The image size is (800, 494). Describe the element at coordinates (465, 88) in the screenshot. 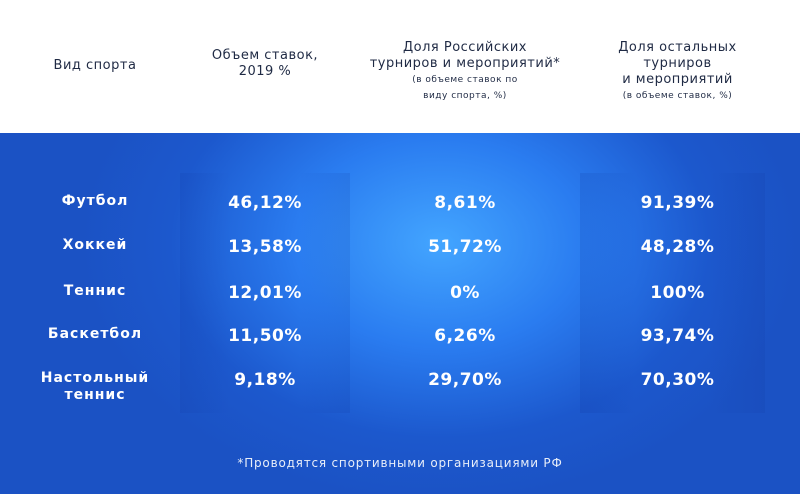

I see `header-russian-sublabel: (в объеме ставок по виду спорта, %)` at that location.